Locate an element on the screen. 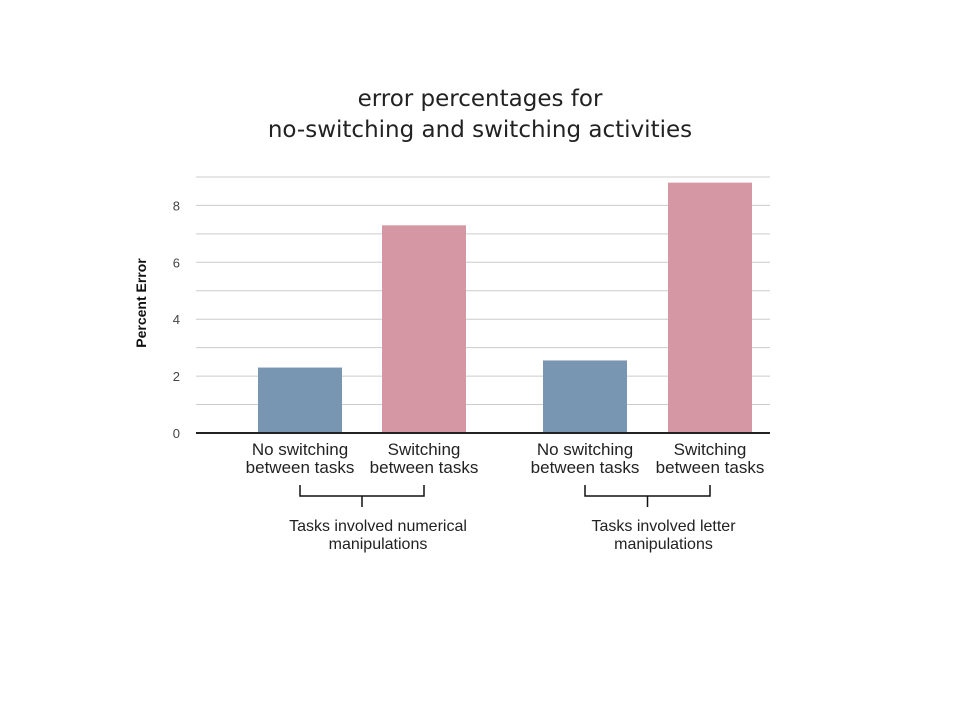  group-brackets is located at coordinates (505, 496).